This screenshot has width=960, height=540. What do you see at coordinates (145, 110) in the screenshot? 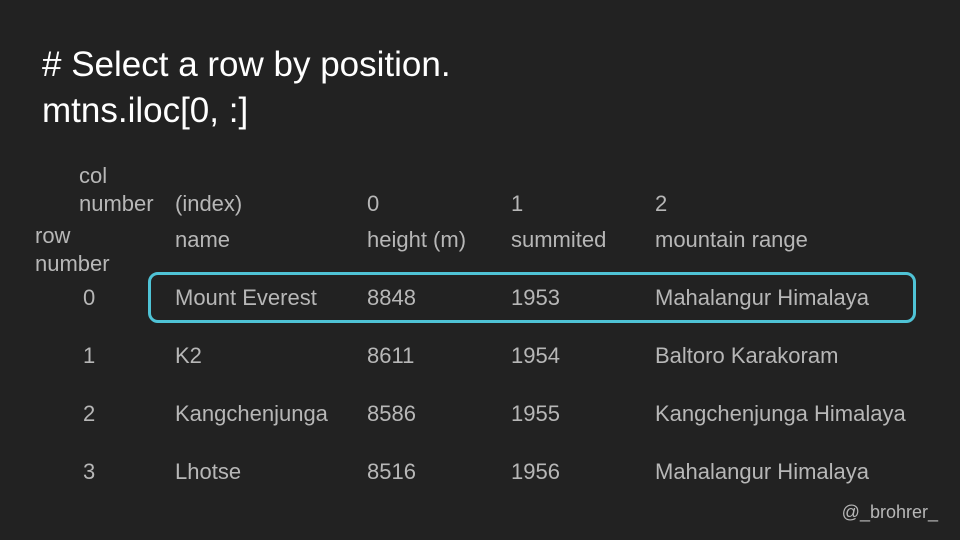
I see `title-line-code: mtns.iloc[0, :]` at bounding box center [145, 110].